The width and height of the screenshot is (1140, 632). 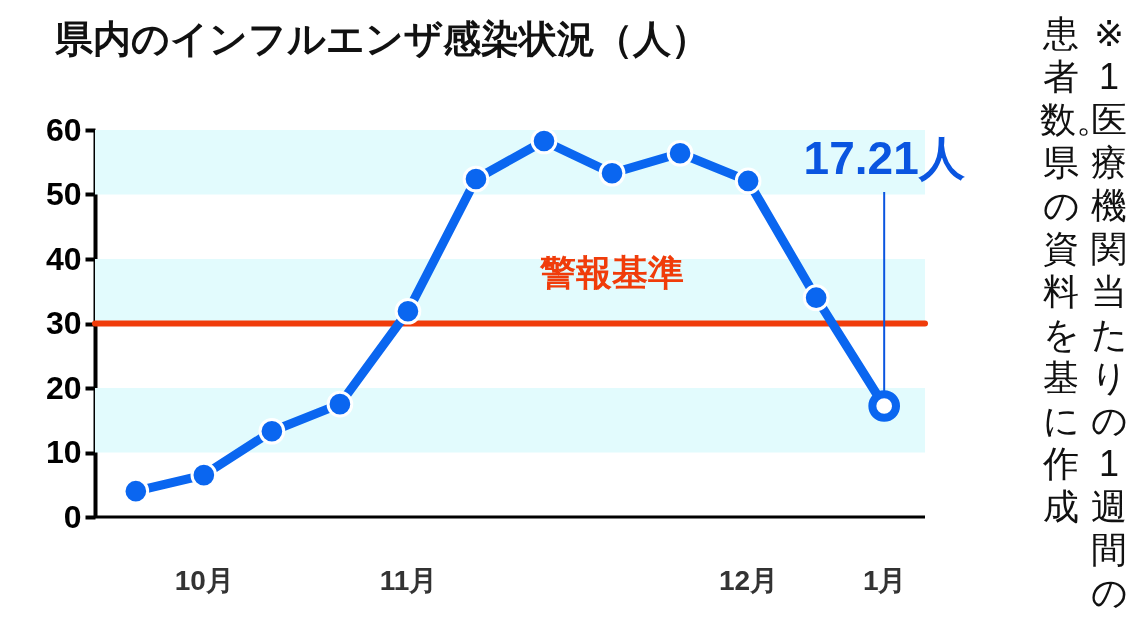 What do you see at coordinates (63, 452) in the screenshot?
I see `y-tick-label: 10` at bounding box center [63, 452].